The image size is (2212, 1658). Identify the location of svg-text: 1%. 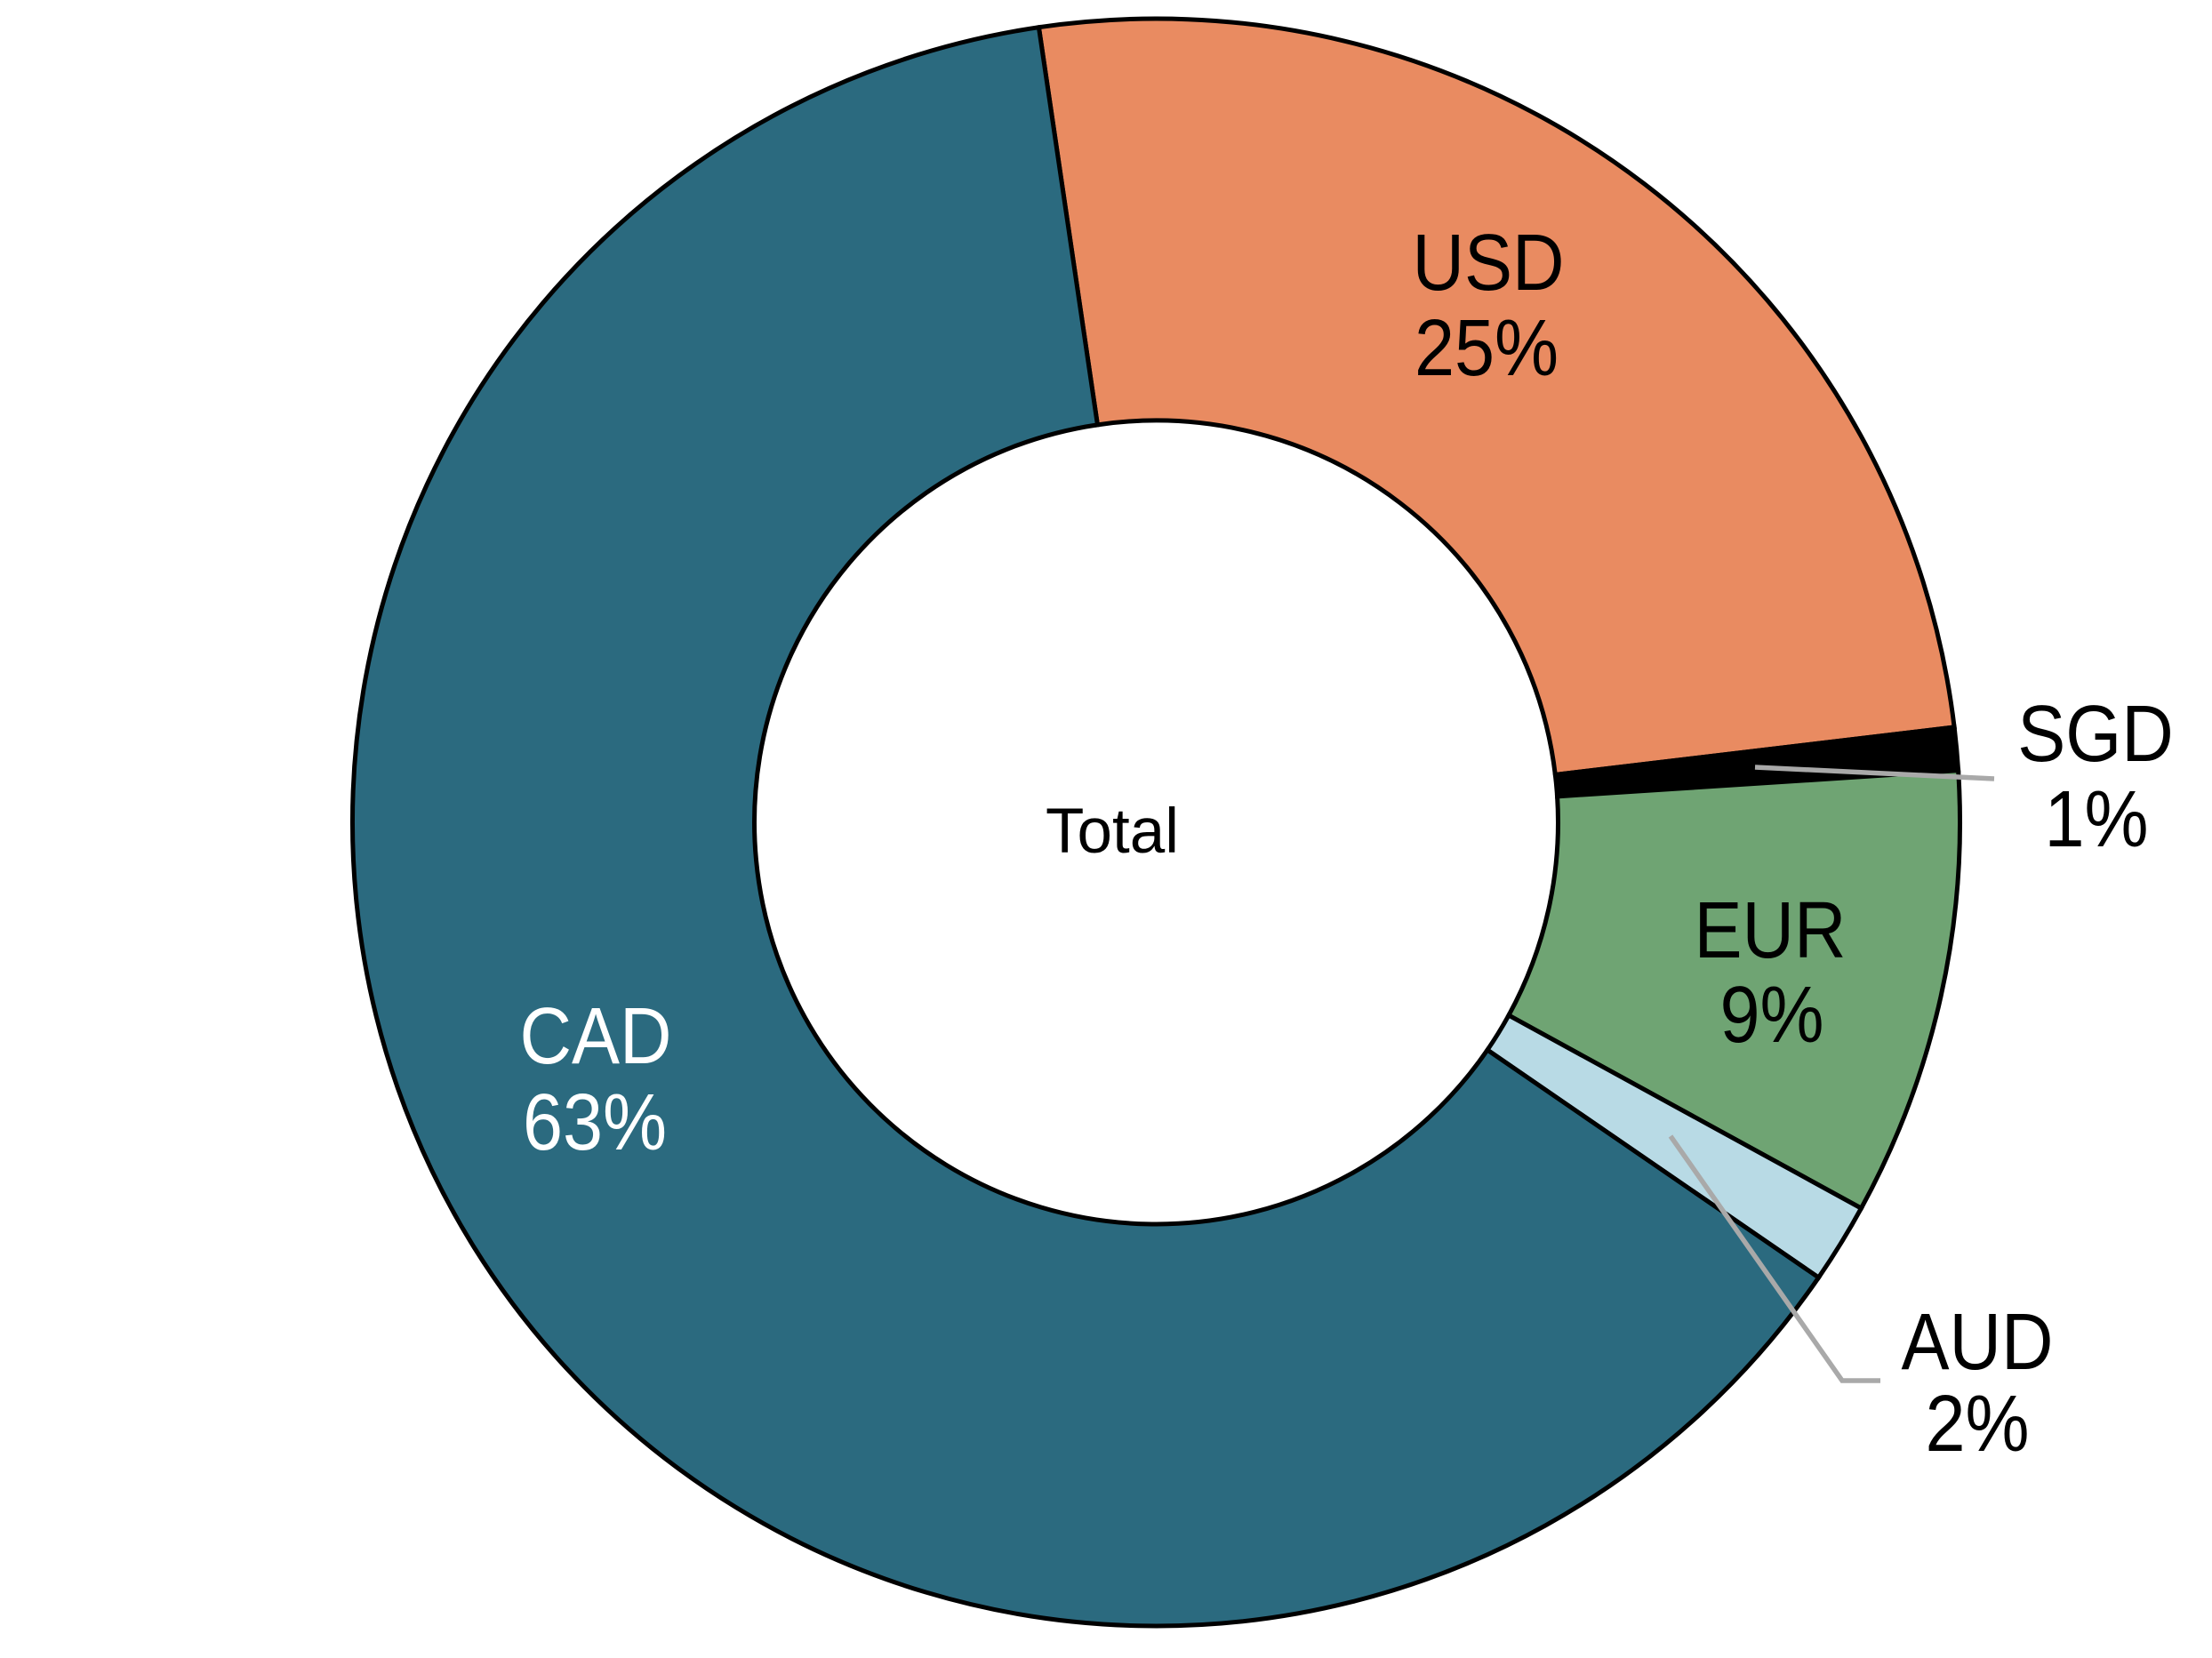
(2096, 819).